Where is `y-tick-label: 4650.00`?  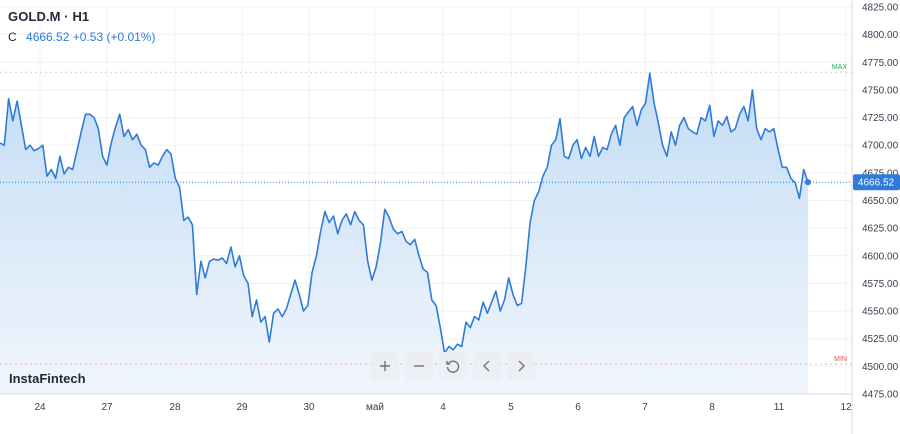
y-tick-label: 4650.00 is located at coordinates (880, 201).